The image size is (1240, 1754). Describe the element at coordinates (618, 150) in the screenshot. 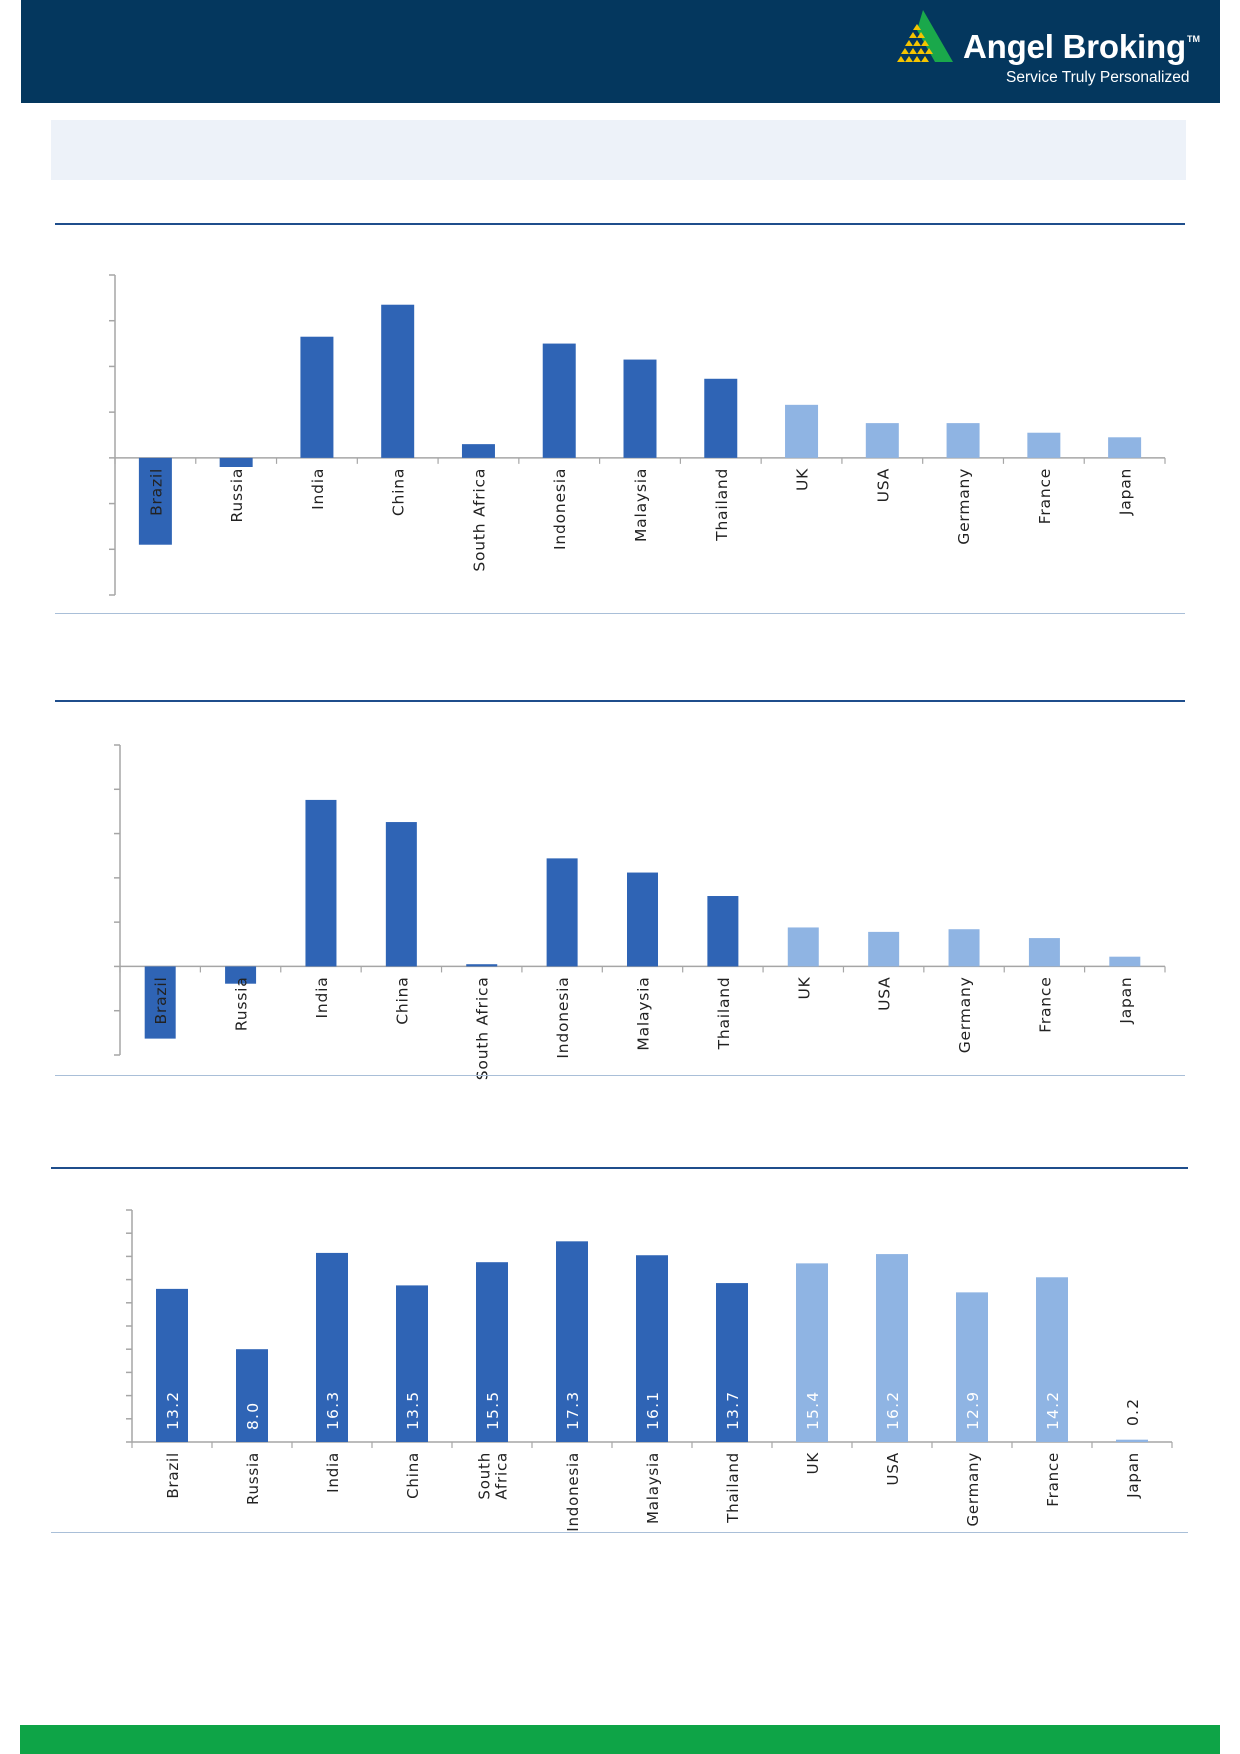

I see `report-title-band` at that location.